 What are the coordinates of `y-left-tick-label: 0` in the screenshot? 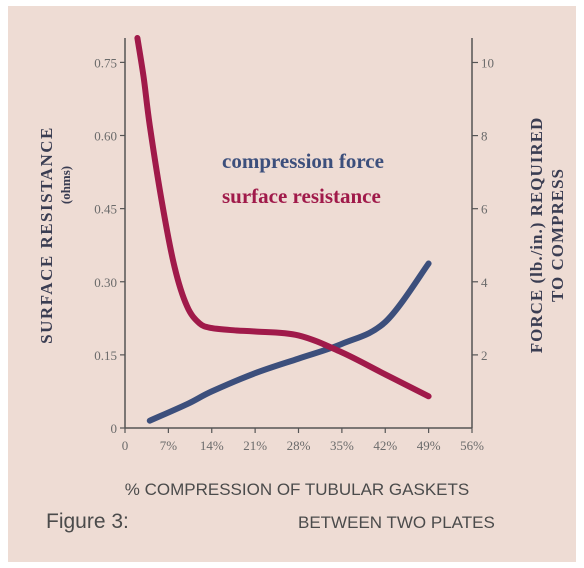 It's located at (114, 428).